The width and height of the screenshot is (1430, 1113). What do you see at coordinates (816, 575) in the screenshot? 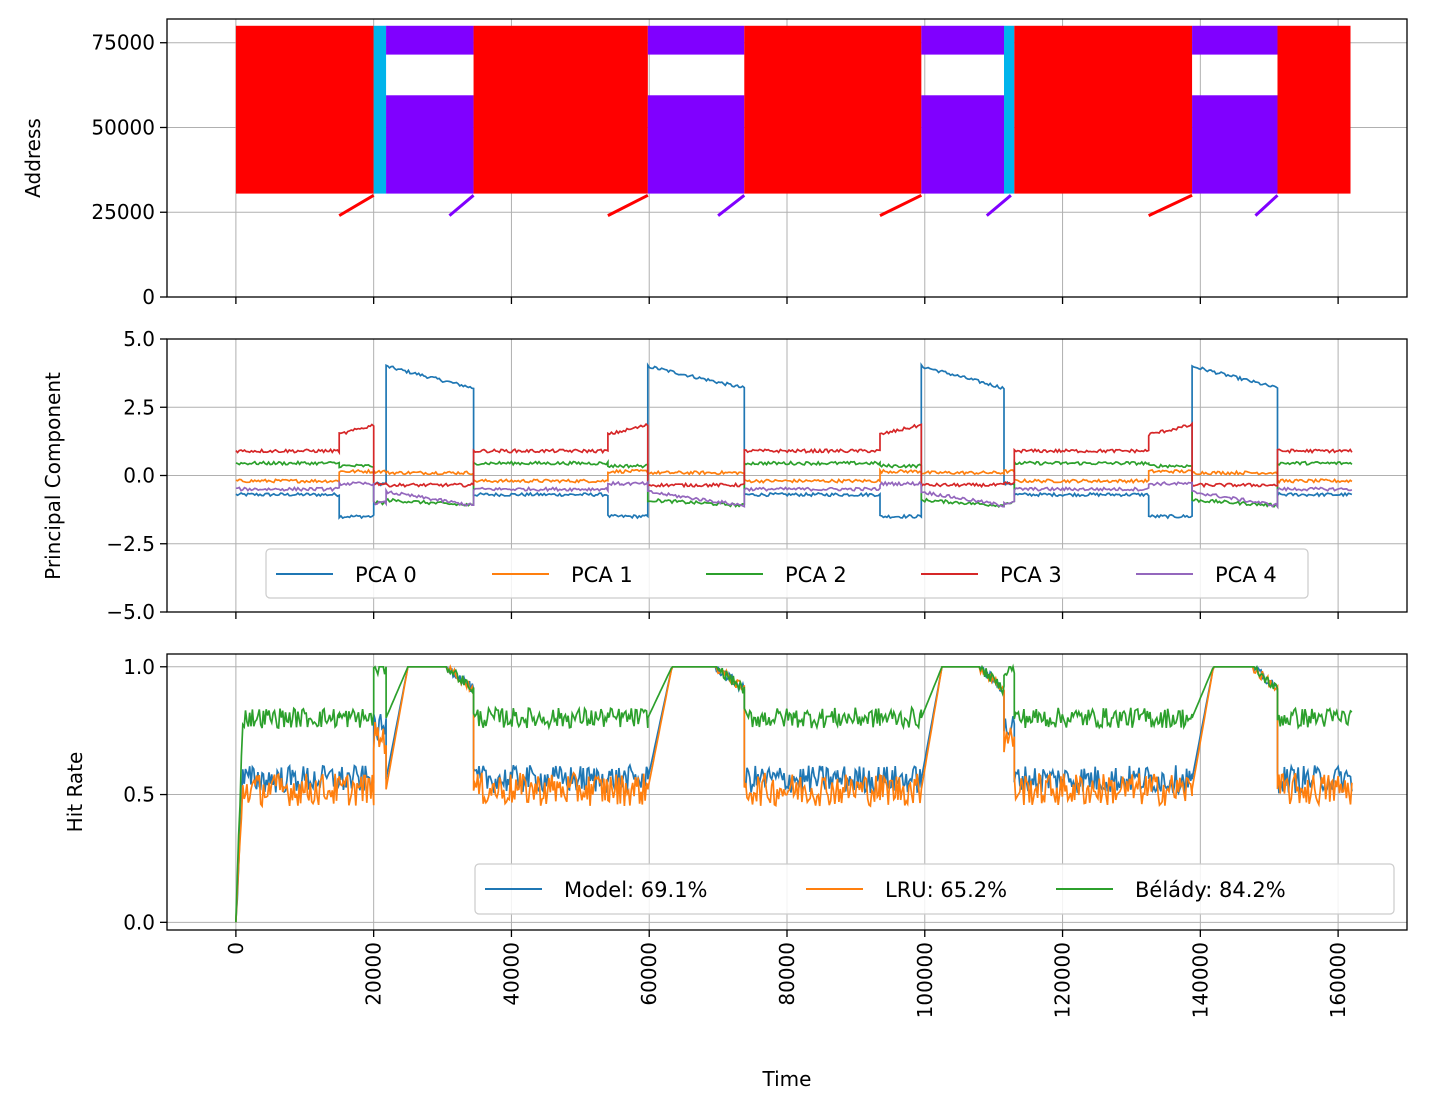
I see `pca-legend-label: PCA 2` at bounding box center [816, 575].